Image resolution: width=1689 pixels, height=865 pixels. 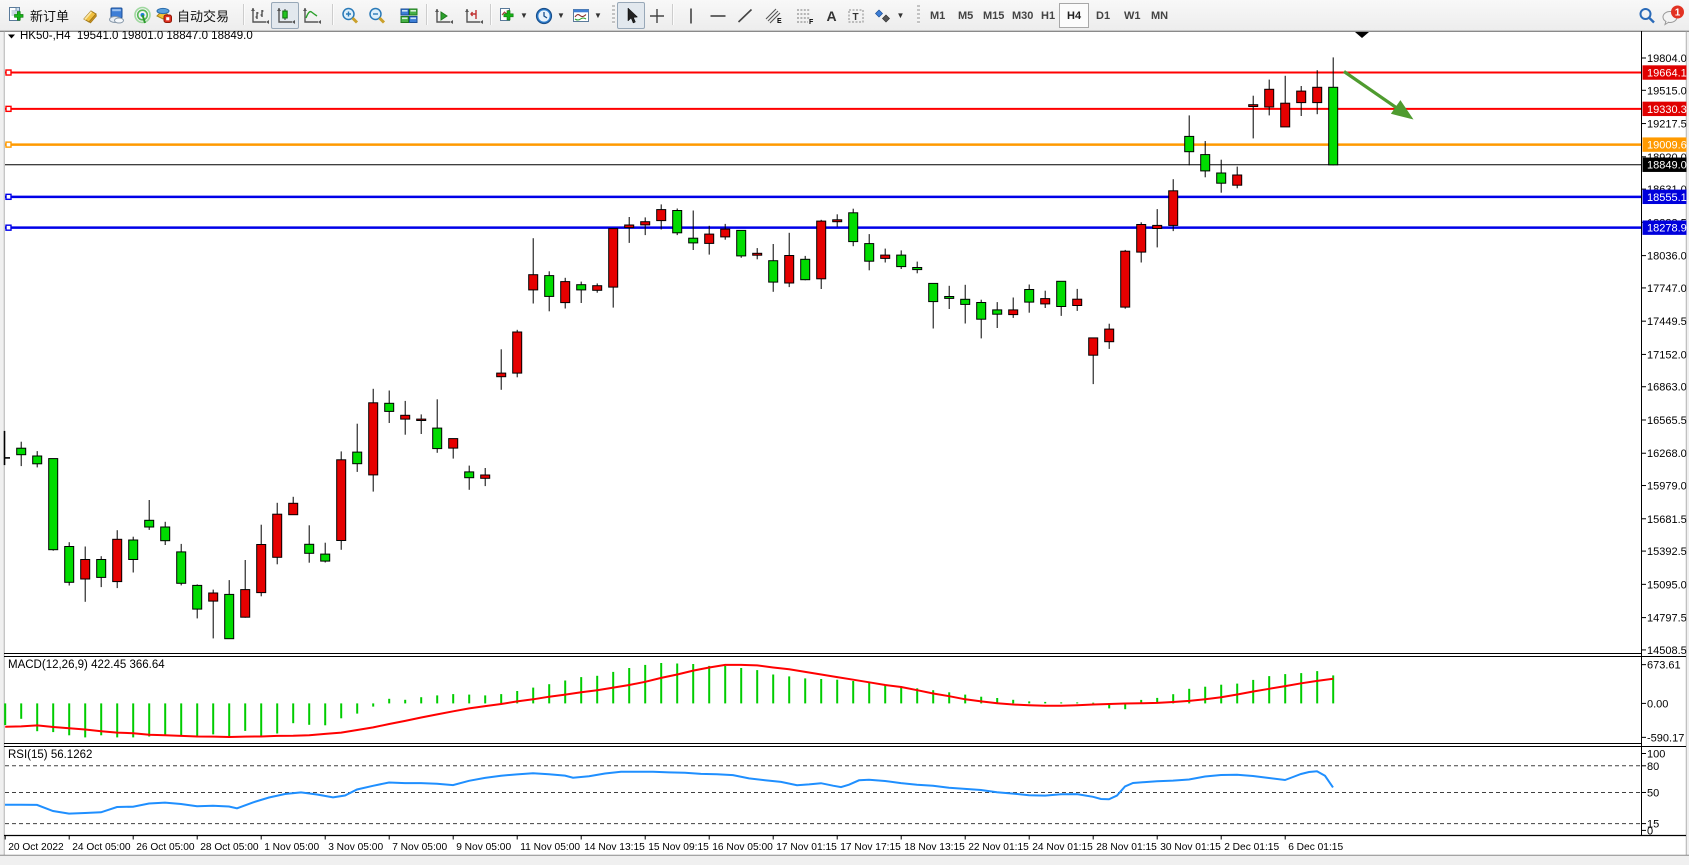 I want to click on bid-price-badge: 18849.0, so click(x=1667, y=166).